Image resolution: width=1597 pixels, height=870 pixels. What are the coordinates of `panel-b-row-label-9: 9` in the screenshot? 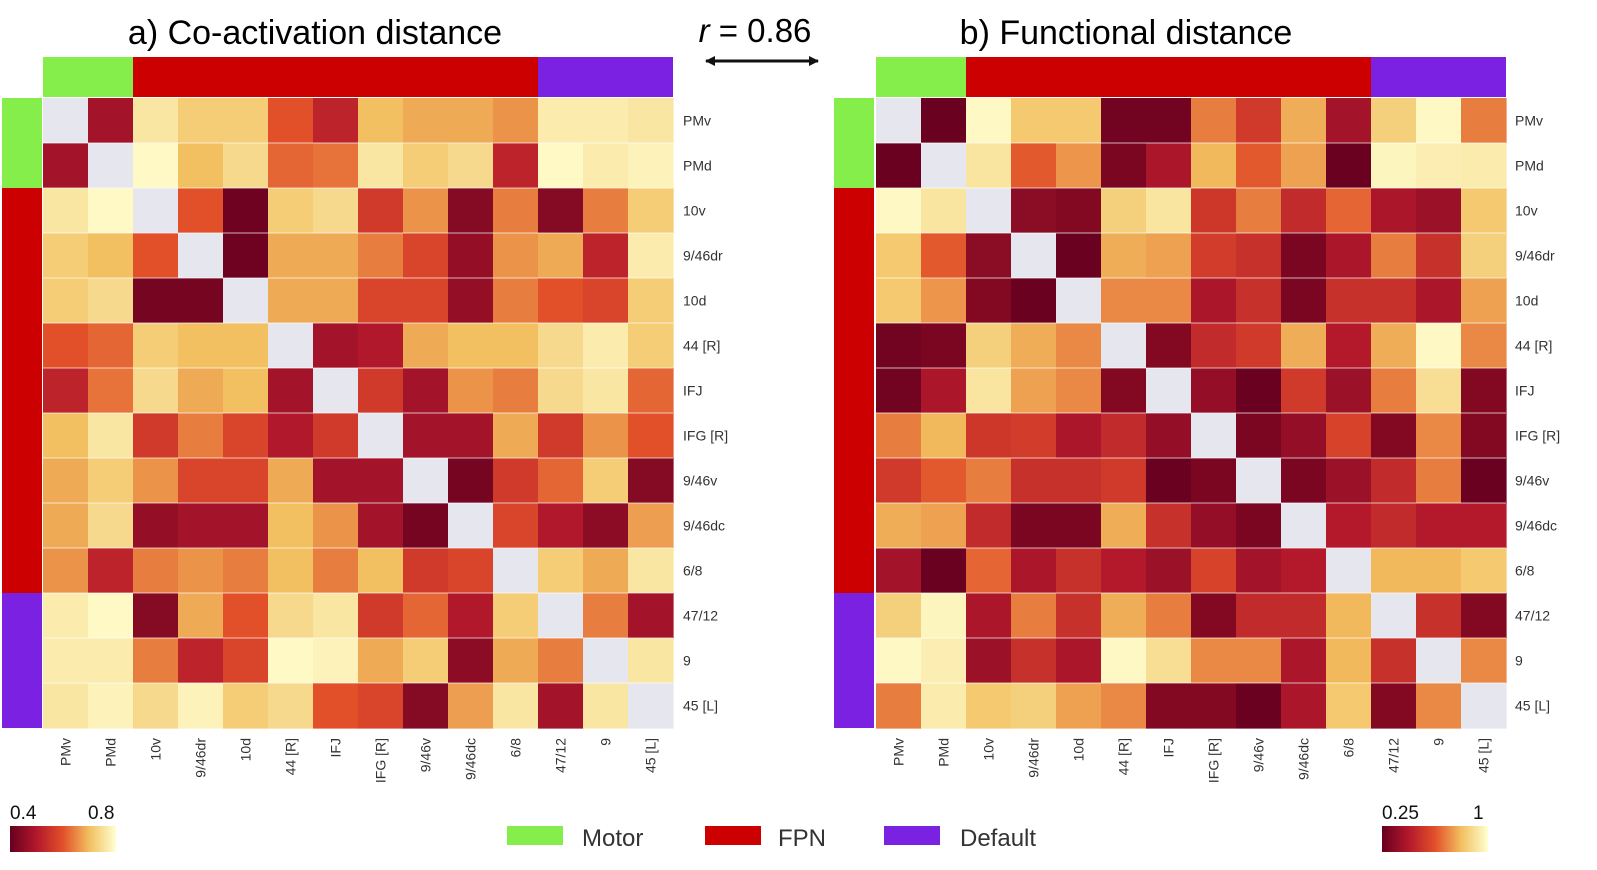 It's located at (1519, 661).